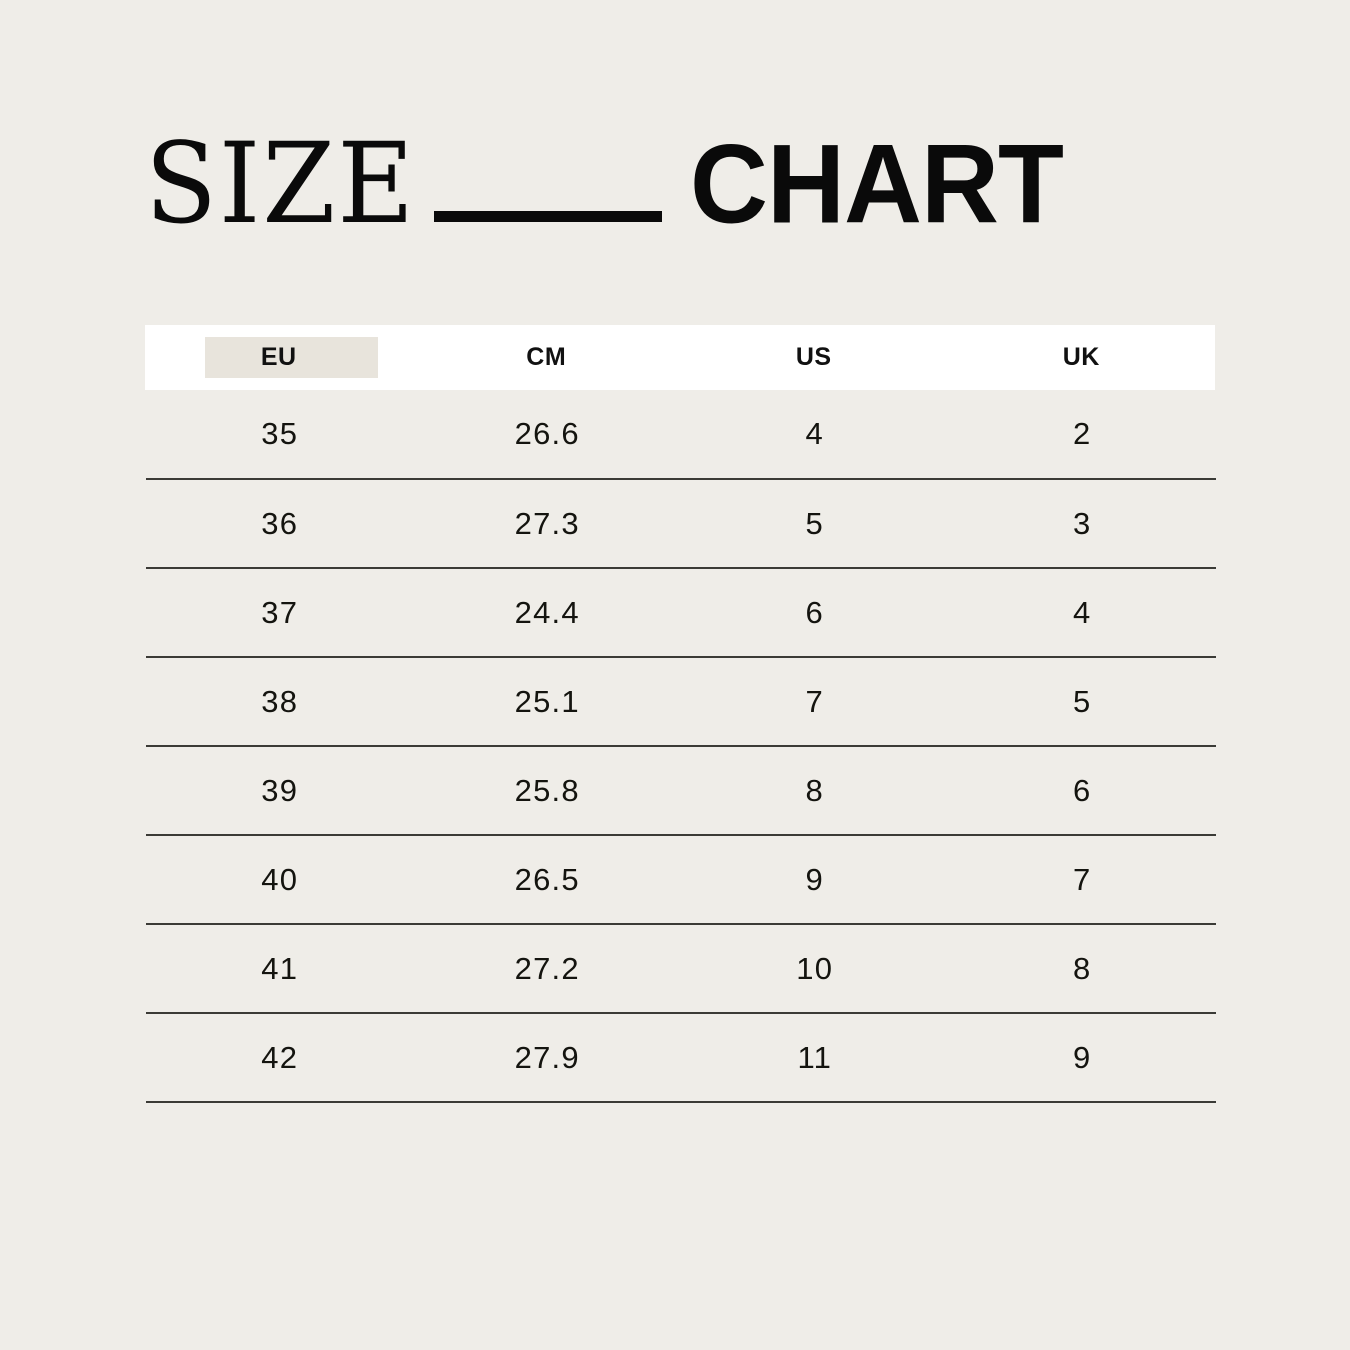 The width and height of the screenshot is (1350, 1350). What do you see at coordinates (280, 790) in the screenshot?
I see `cell-eu: 39` at bounding box center [280, 790].